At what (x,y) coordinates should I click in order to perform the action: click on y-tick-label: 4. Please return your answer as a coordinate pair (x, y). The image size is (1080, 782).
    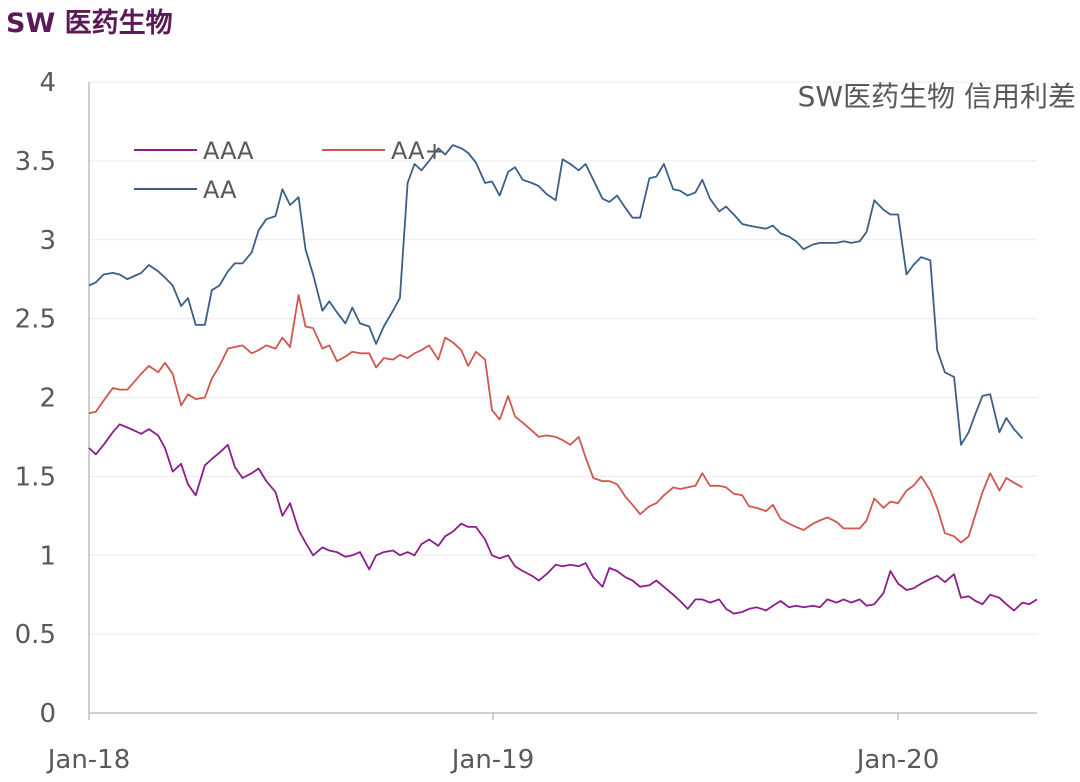
    Looking at the image, I should click on (47, 83).